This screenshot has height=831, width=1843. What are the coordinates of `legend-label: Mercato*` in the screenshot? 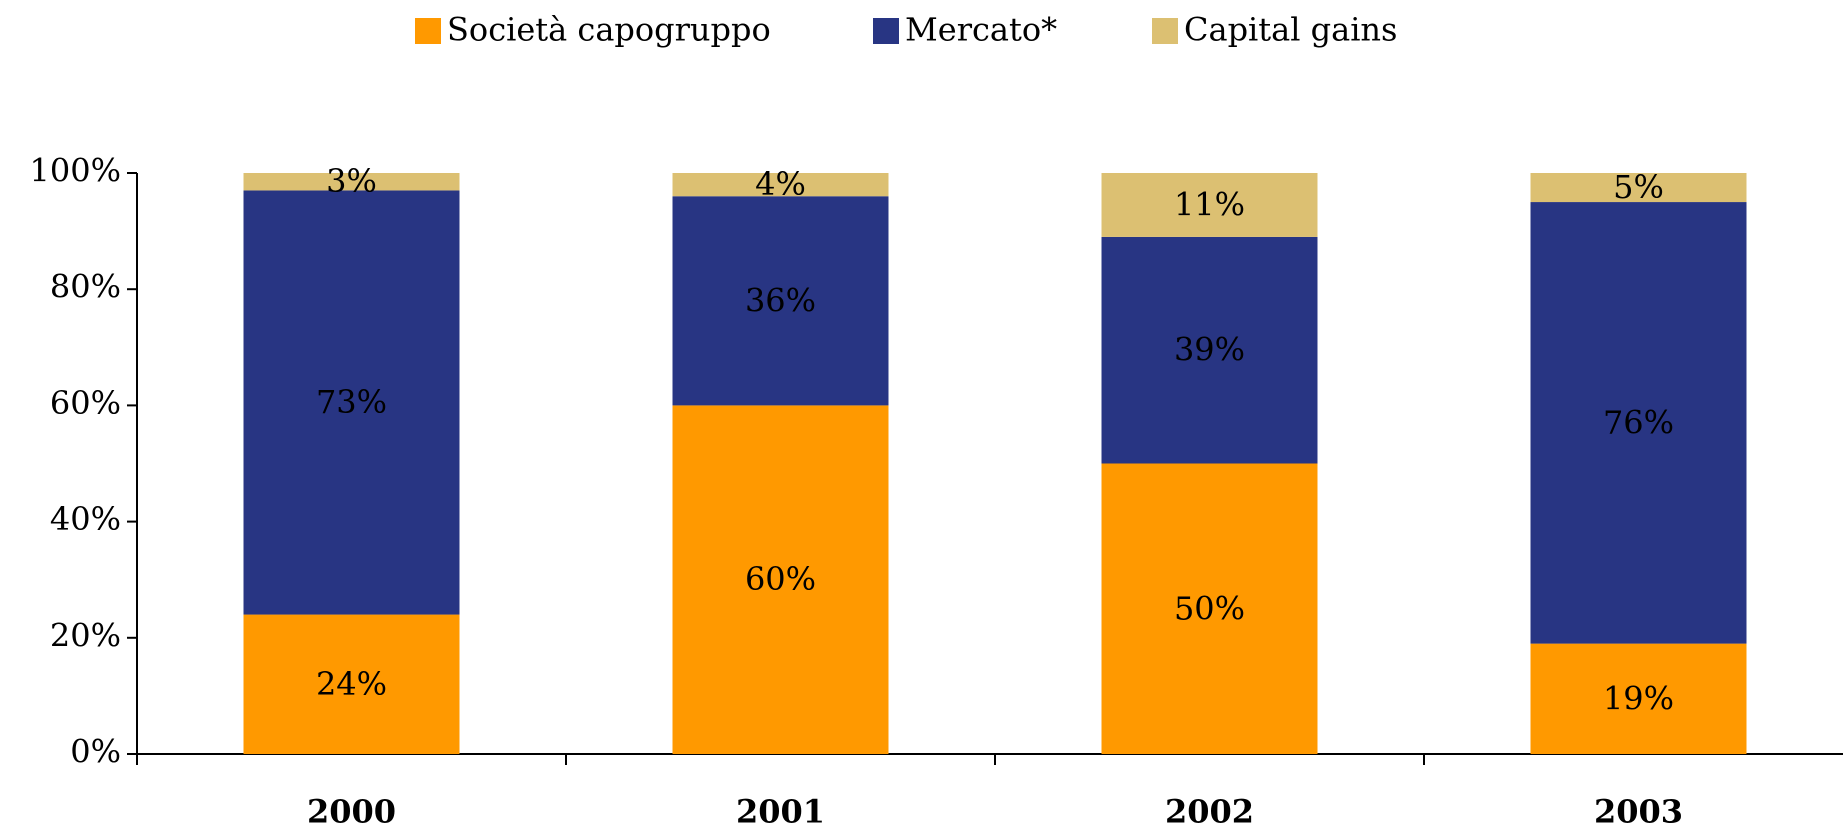 It's located at (981, 30).